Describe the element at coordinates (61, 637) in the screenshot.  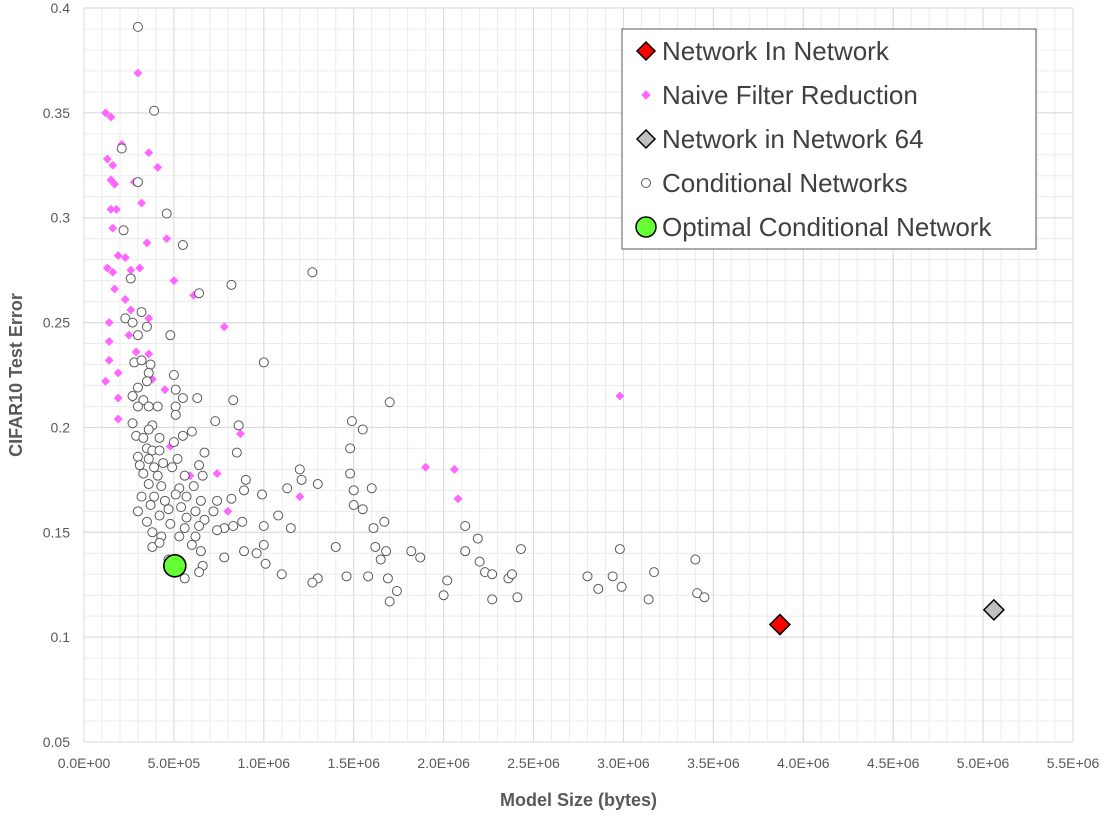
I see `y-tick-label: 0.1` at that location.